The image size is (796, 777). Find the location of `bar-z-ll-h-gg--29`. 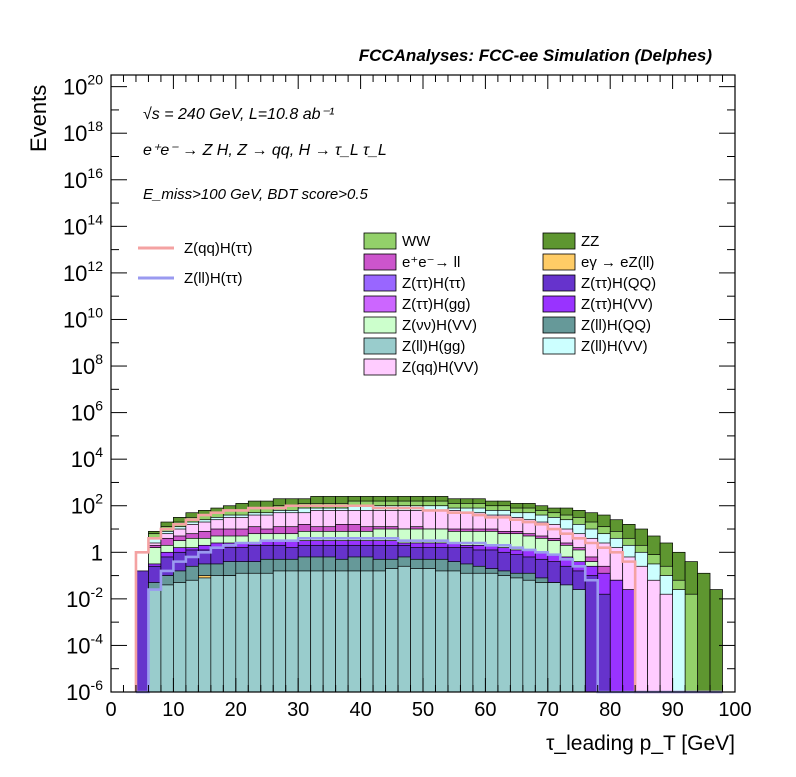

bar-z-ll-h-gg--29 is located at coordinates (504, 634).